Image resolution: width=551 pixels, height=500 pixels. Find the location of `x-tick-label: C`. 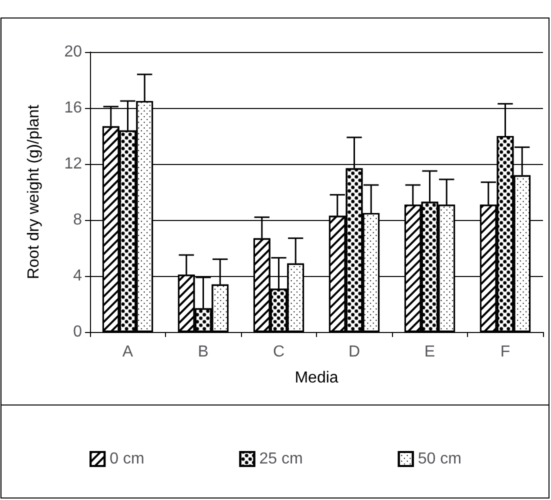

x-tick-label: C is located at coordinates (278, 352).